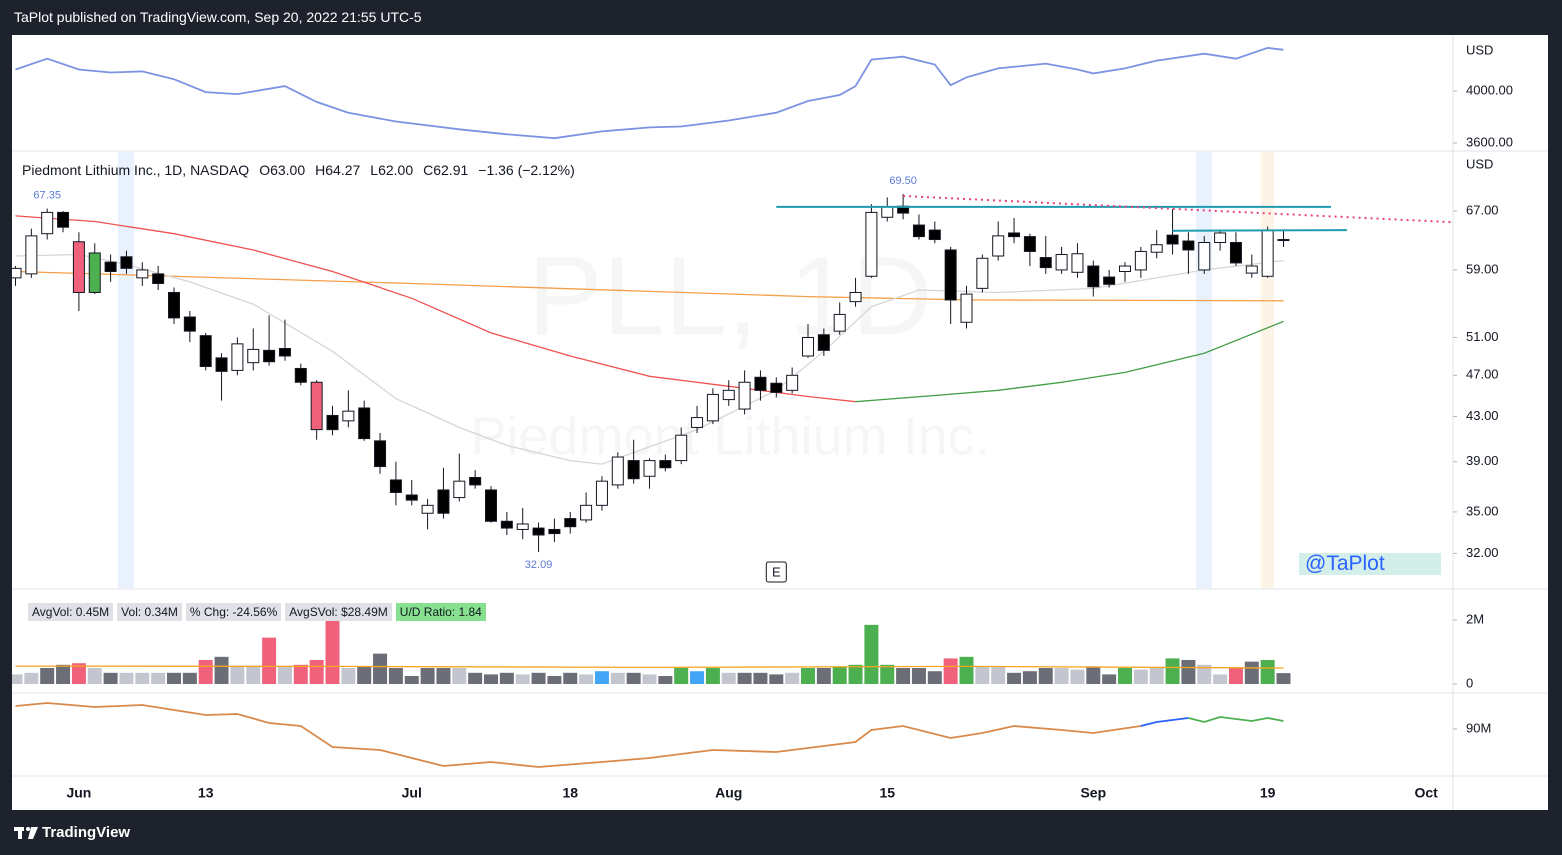 This screenshot has width=1562, height=855. Describe the element at coordinates (1489, 142) in the screenshot. I see `y-tick-label: 3600.00` at that location.